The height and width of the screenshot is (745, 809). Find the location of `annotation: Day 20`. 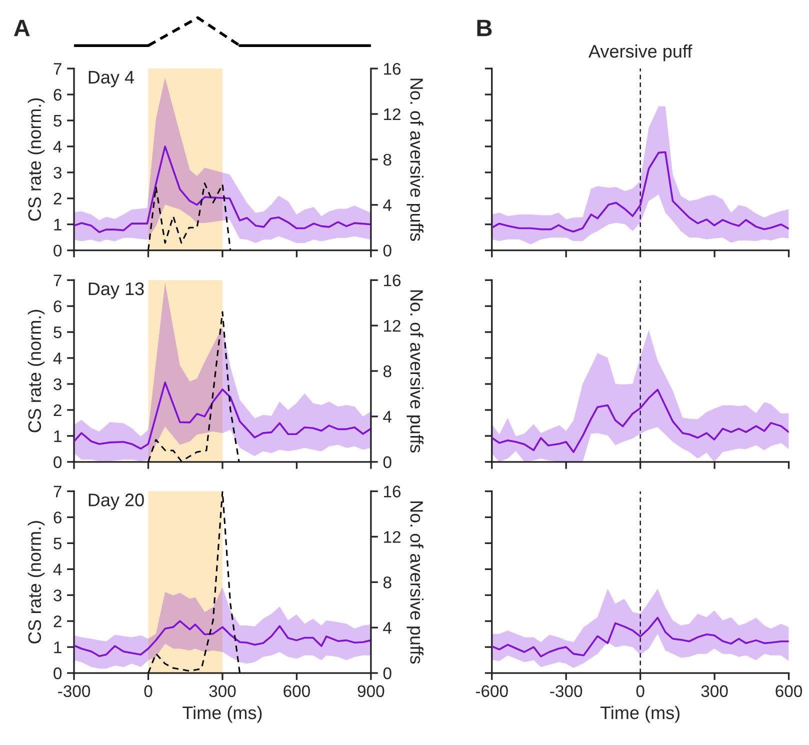

annotation: Day 20 is located at coordinates (116, 502).